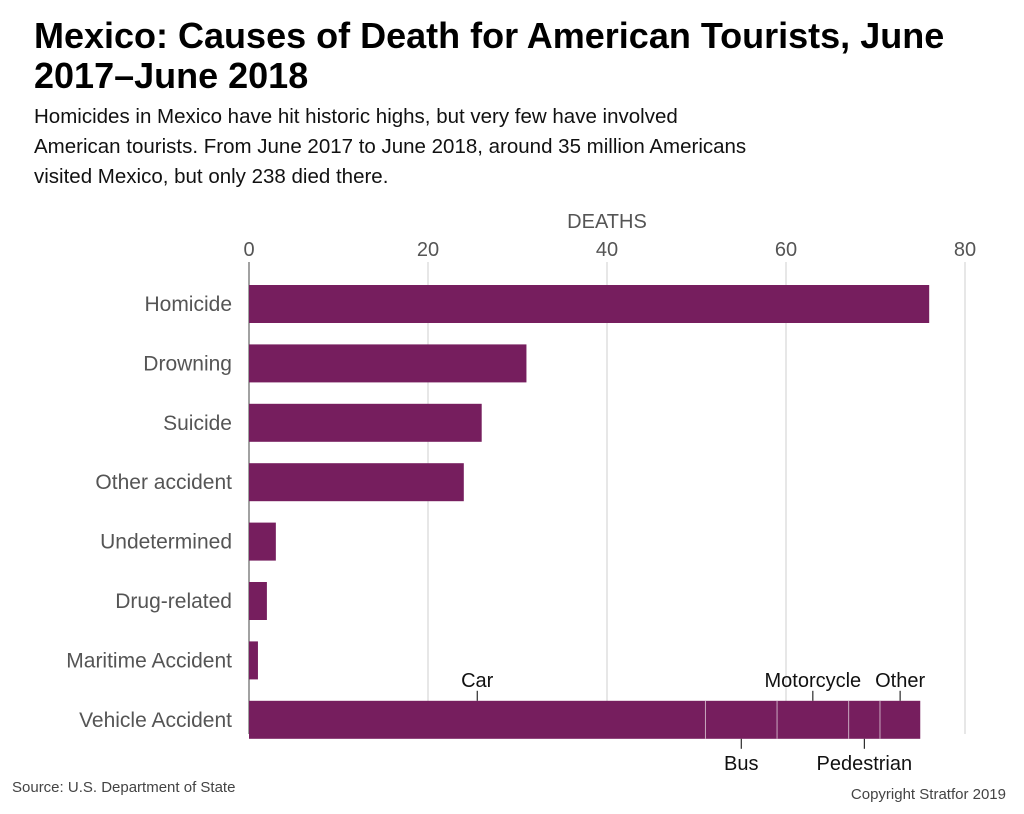  What do you see at coordinates (188, 304) in the screenshot?
I see `category-label-homicide: Homicide` at bounding box center [188, 304].